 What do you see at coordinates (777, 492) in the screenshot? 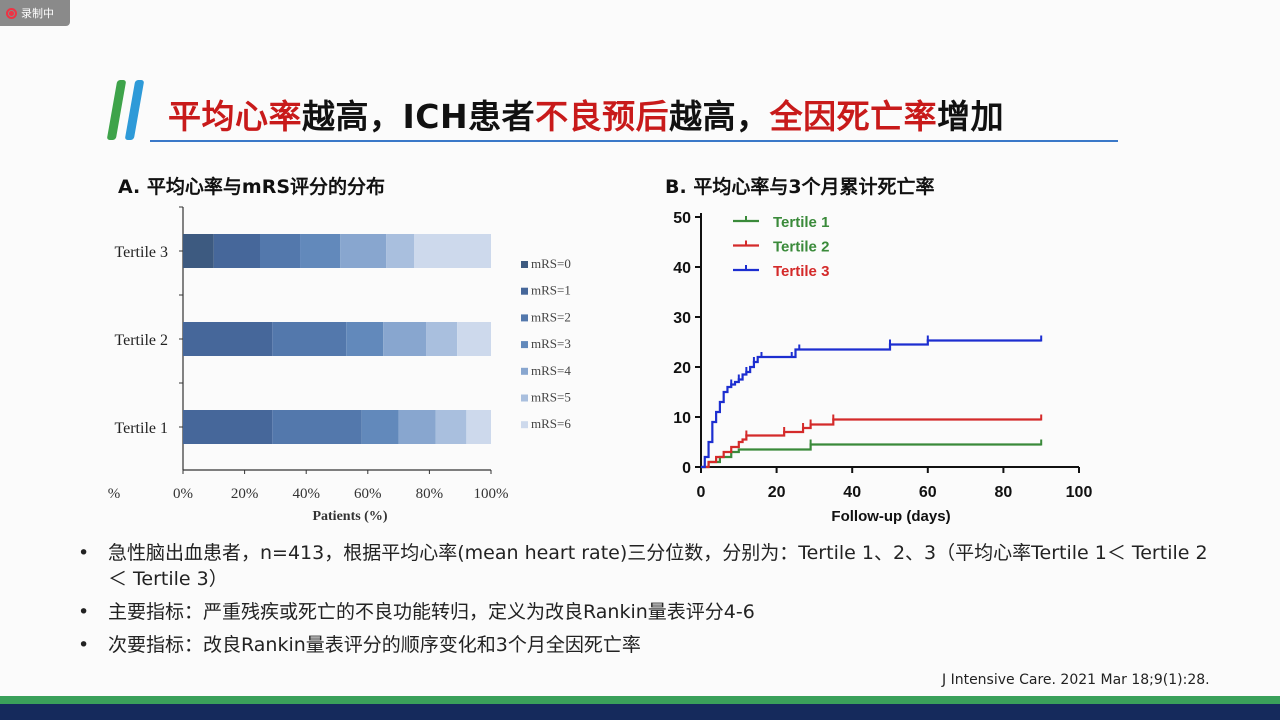
I see `x-tick-label: 20` at bounding box center [777, 492].